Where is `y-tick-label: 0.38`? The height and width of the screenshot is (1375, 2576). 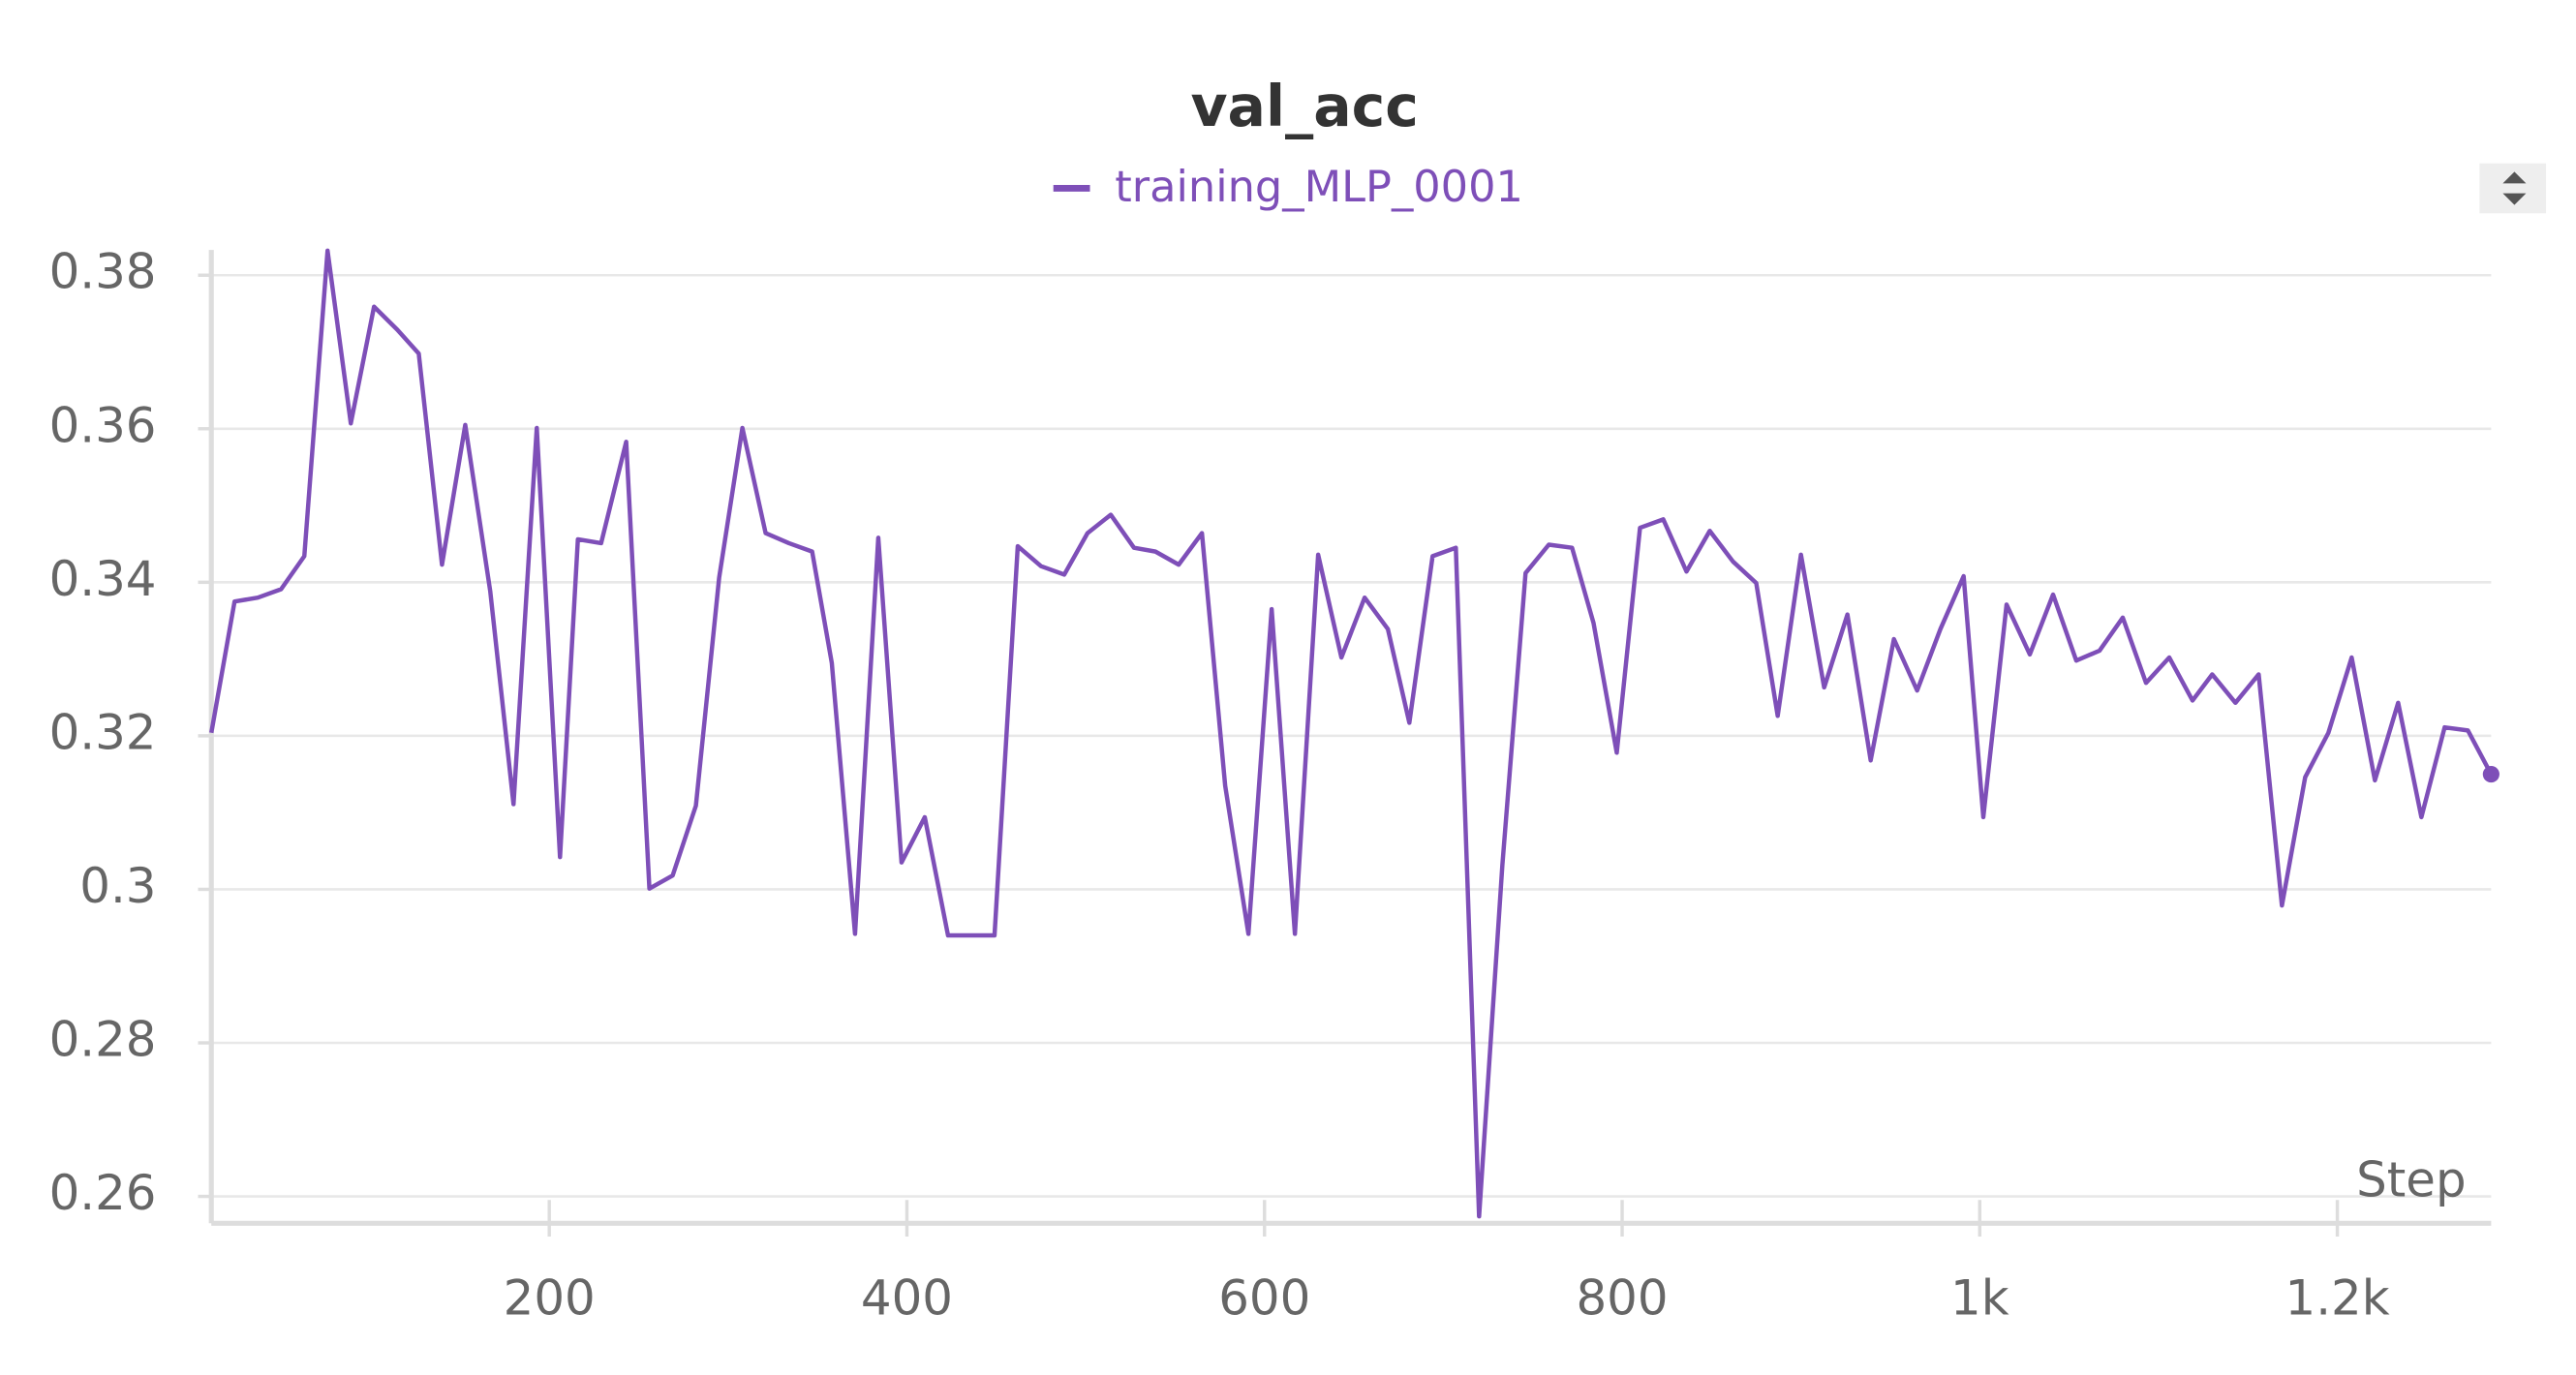 y-tick-label: 0.38 is located at coordinates (103, 272).